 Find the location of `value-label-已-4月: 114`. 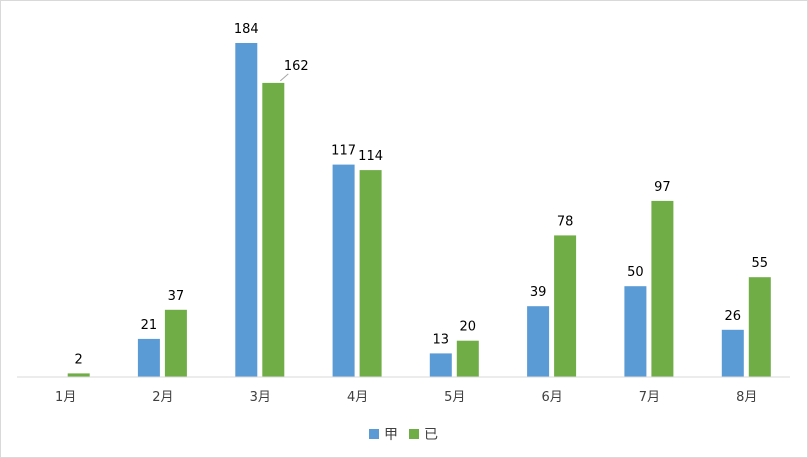

value-label-已-4月: 114 is located at coordinates (370, 156).